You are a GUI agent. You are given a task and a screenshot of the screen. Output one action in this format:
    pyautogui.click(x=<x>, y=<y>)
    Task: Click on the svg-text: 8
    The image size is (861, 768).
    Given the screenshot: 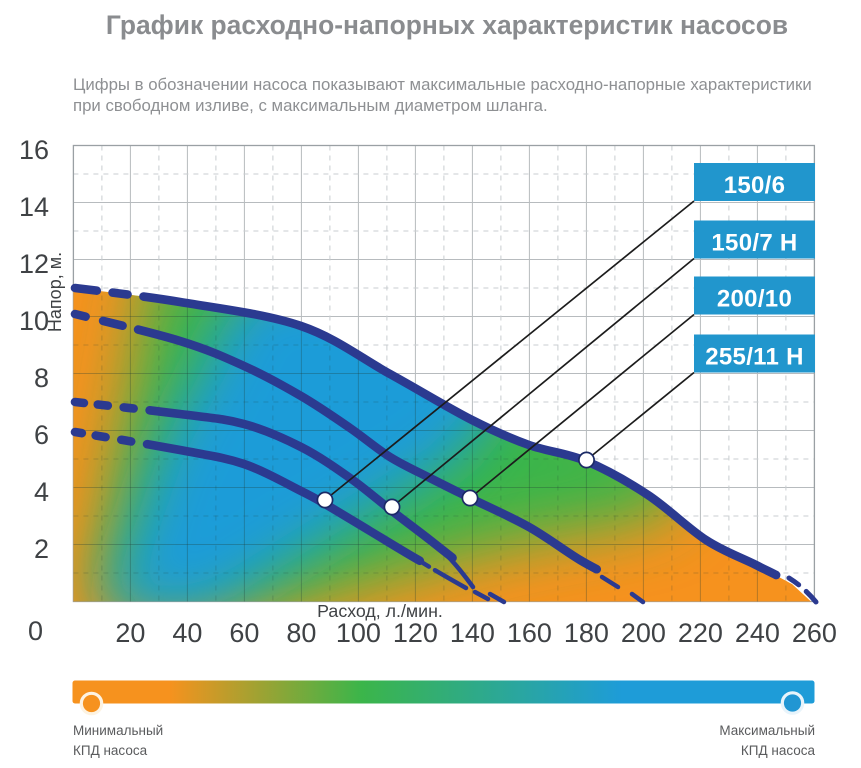 What is the action you would take?
    pyautogui.click(x=41, y=378)
    